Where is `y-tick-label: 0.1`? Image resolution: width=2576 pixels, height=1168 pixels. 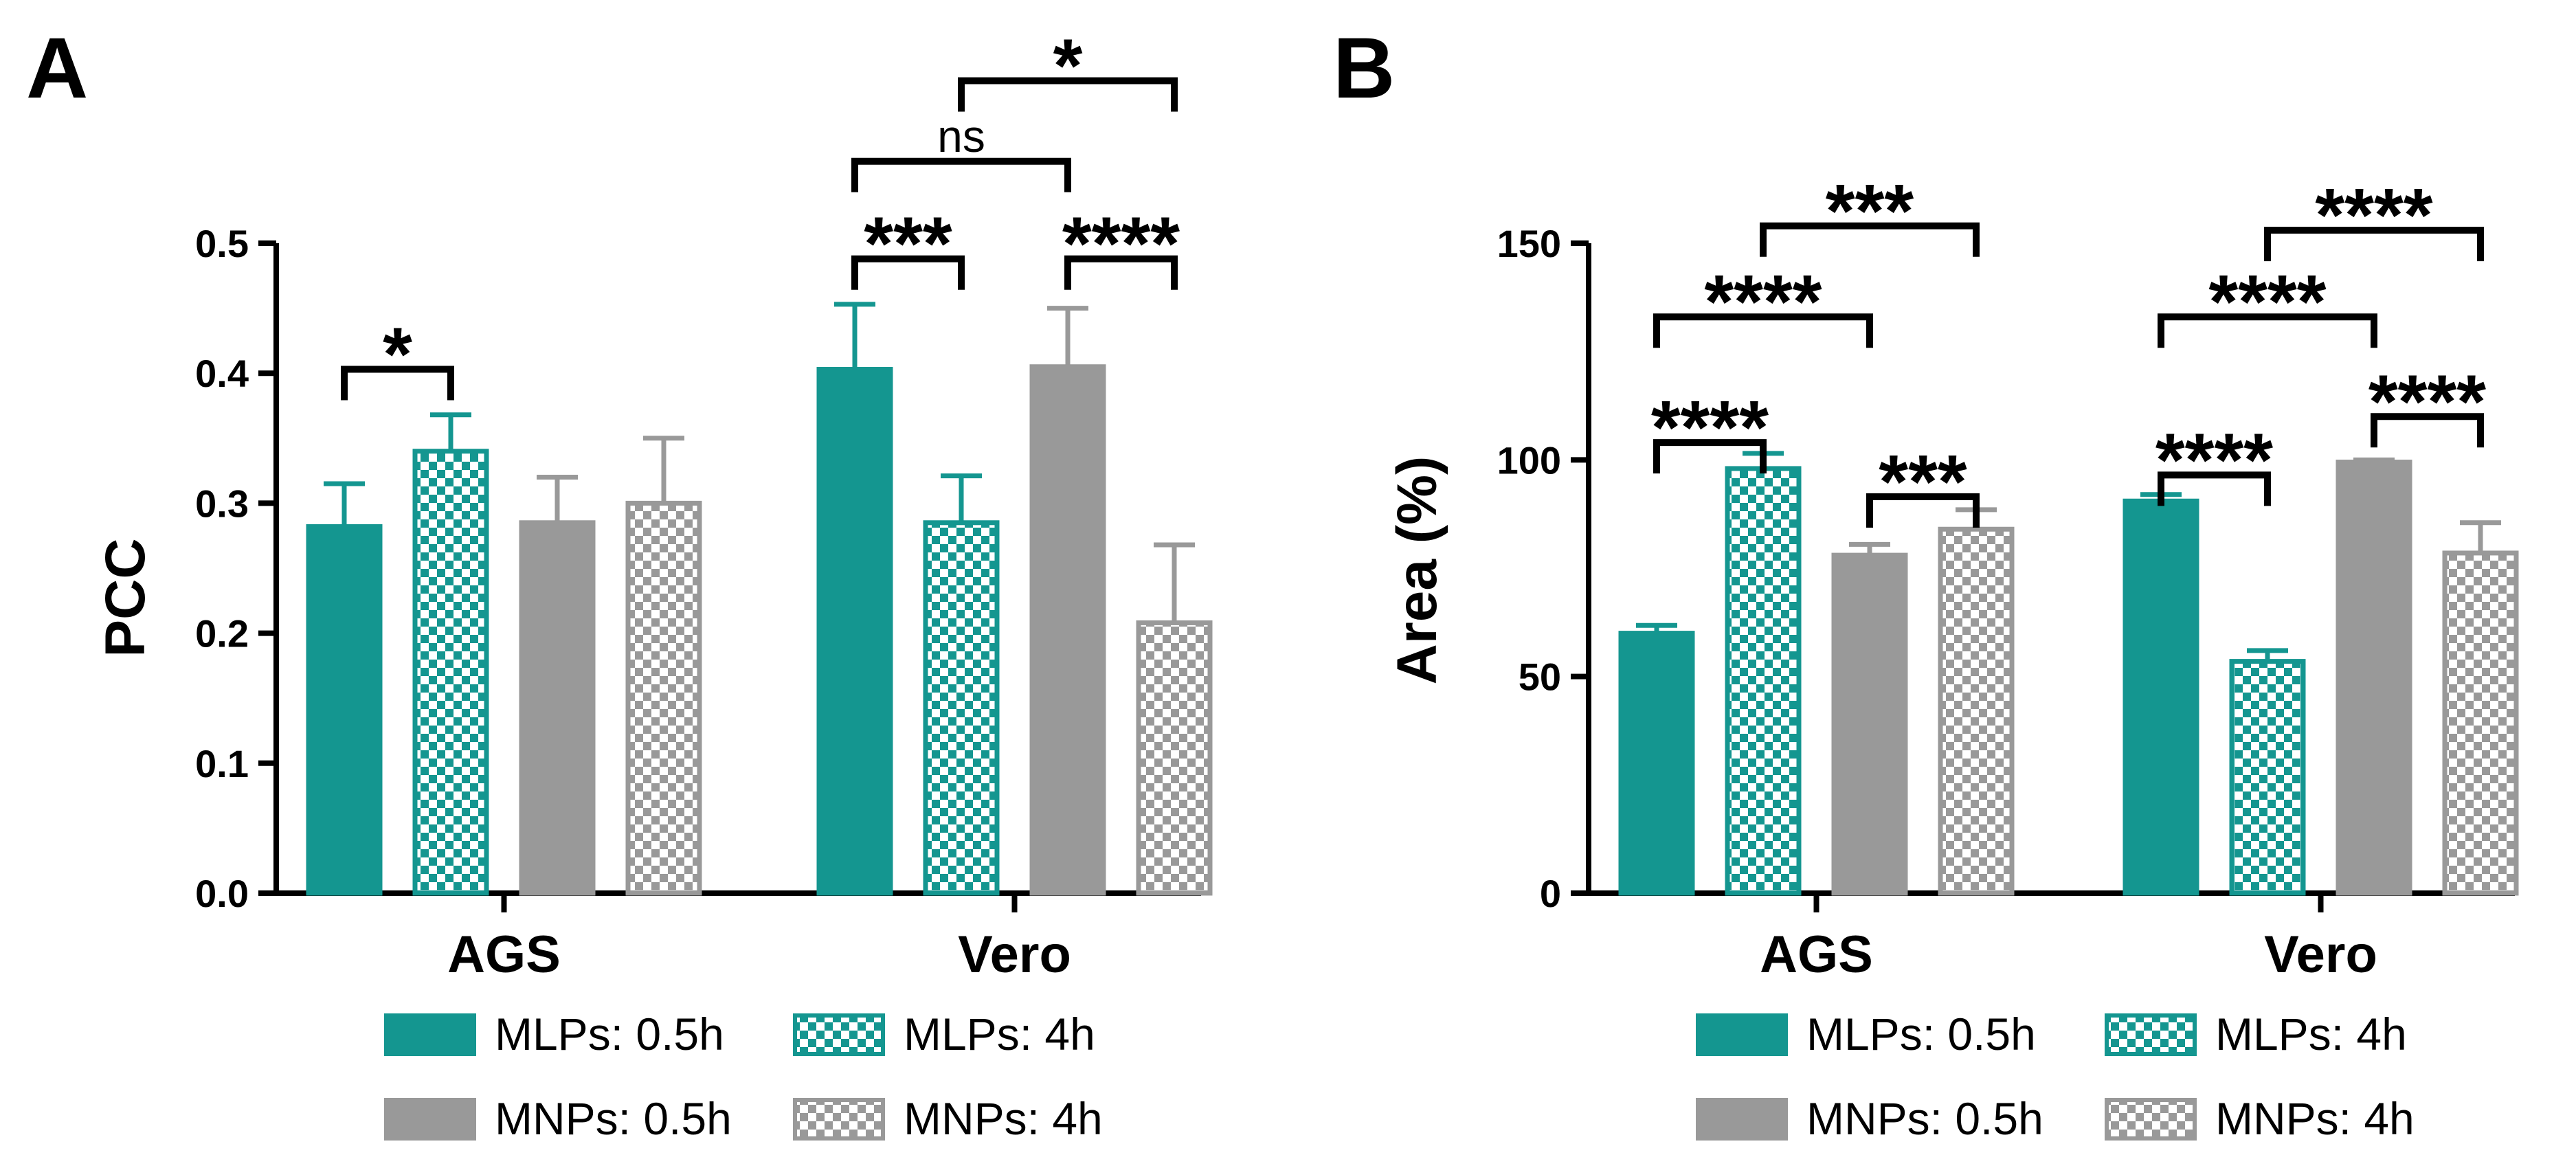 y-tick-label: 0.1 is located at coordinates (222, 763).